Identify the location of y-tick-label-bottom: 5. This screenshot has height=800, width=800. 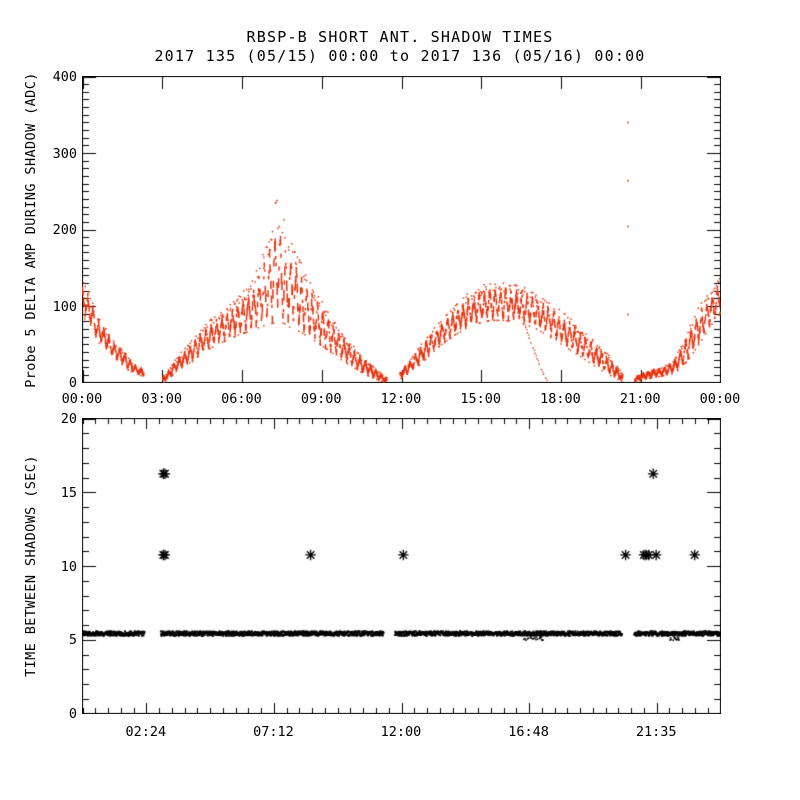
(72, 640).